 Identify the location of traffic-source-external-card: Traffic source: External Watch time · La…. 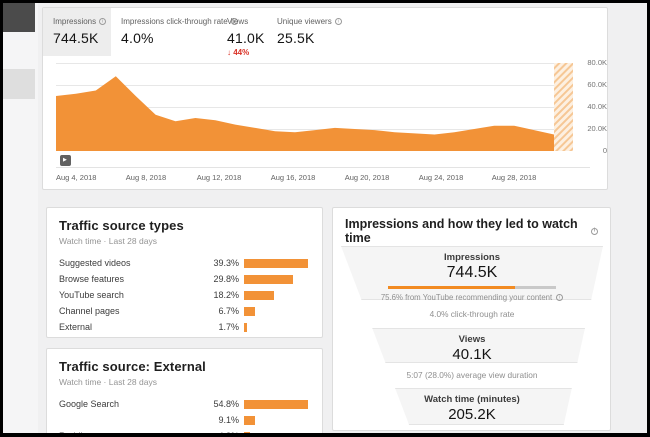
(184, 390).